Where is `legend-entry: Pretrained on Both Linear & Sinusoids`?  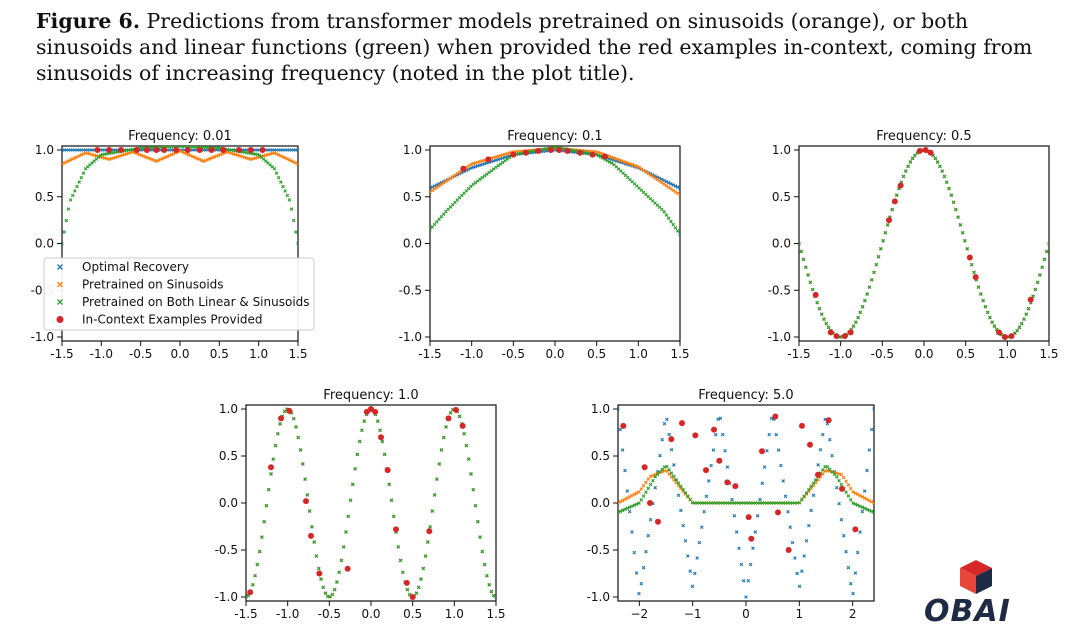
legend-entry: Pretrained on Both Linear & Sinusoids is located at coordinates (196, 302).